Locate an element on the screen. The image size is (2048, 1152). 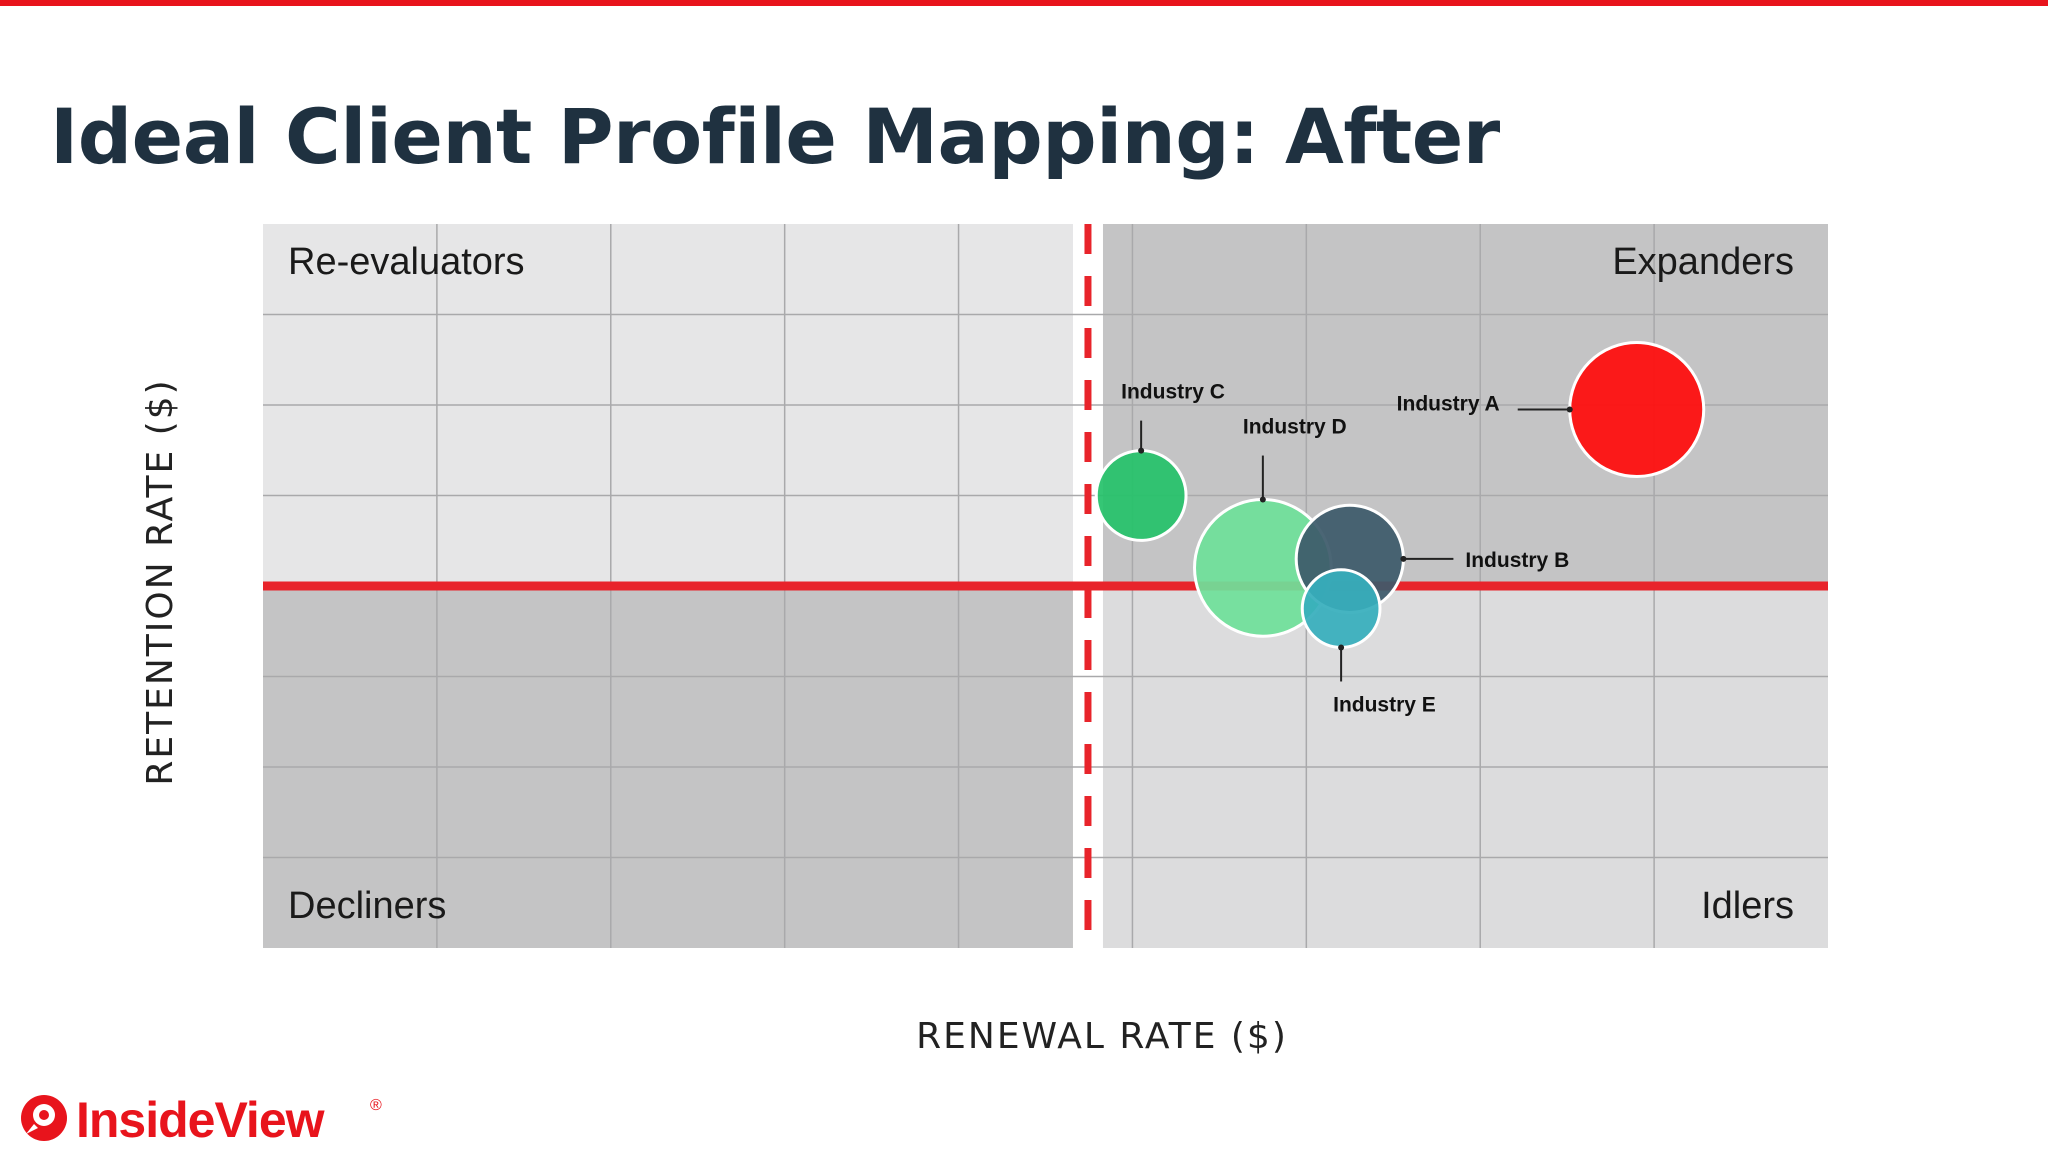
callout-dot-industry-d is located at coordinates (1262, 499).